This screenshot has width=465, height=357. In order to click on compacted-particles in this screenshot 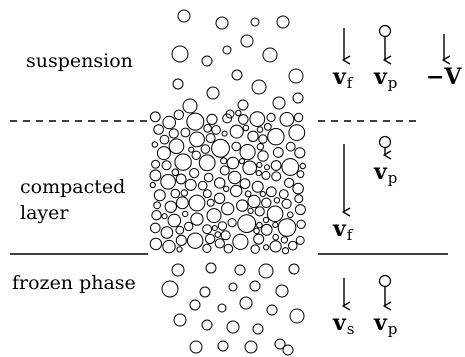, I will do `click(227, 182)`.